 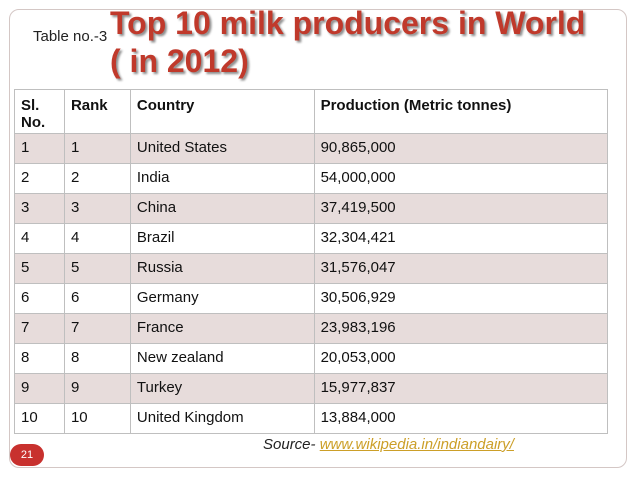 What do you see at coordinates (222, 388) in the screenshot?
I see `cell-country: Turkey` at bounding box center [222, 388].